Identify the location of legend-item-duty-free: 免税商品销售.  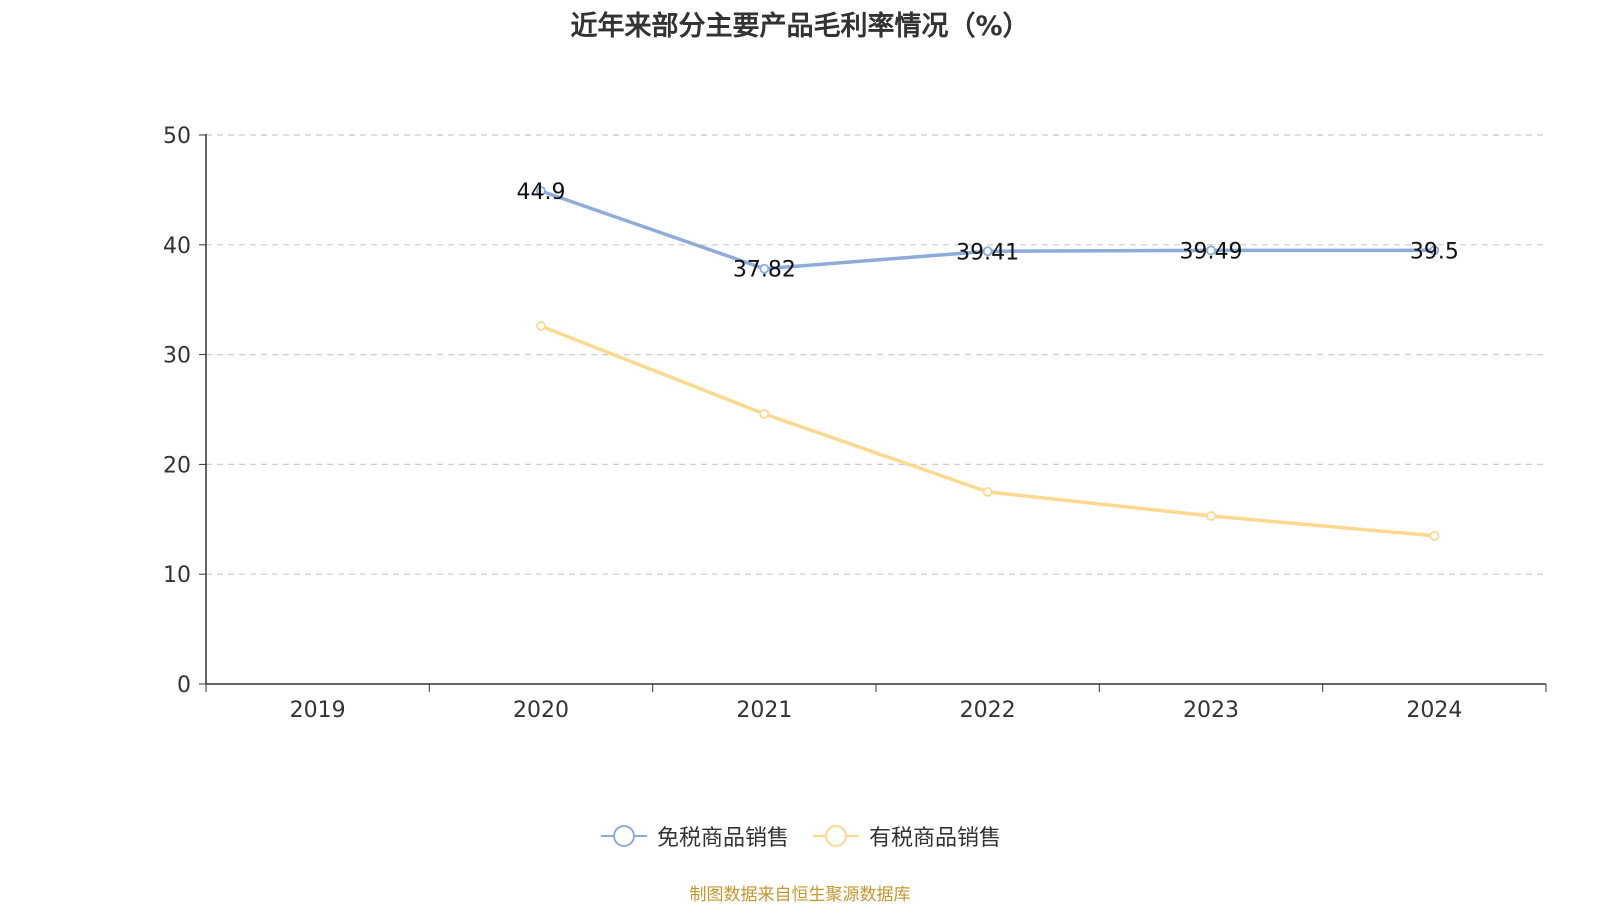
(694, 836).